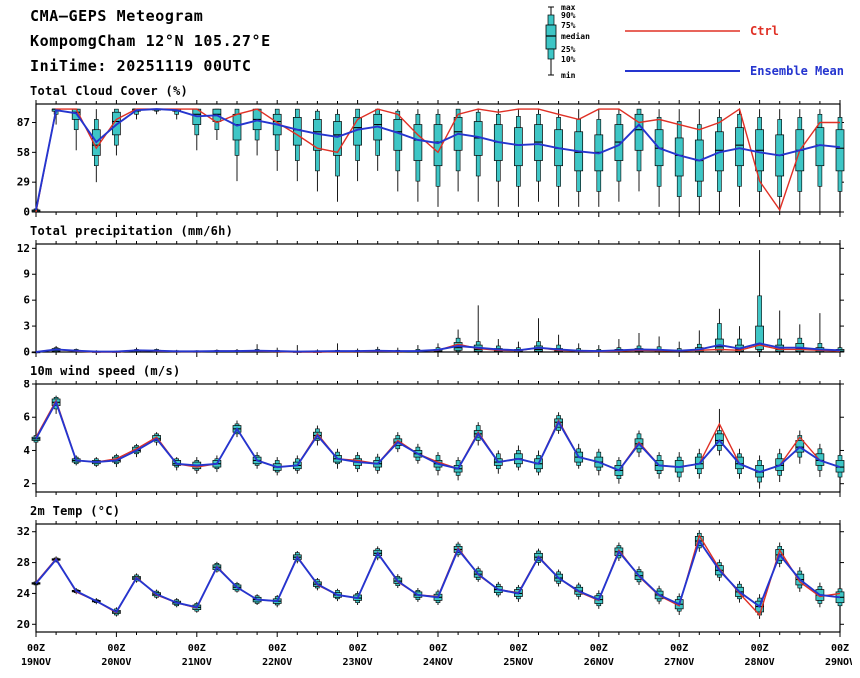  I want to click on svg-text: 25%, so click(568, 49).